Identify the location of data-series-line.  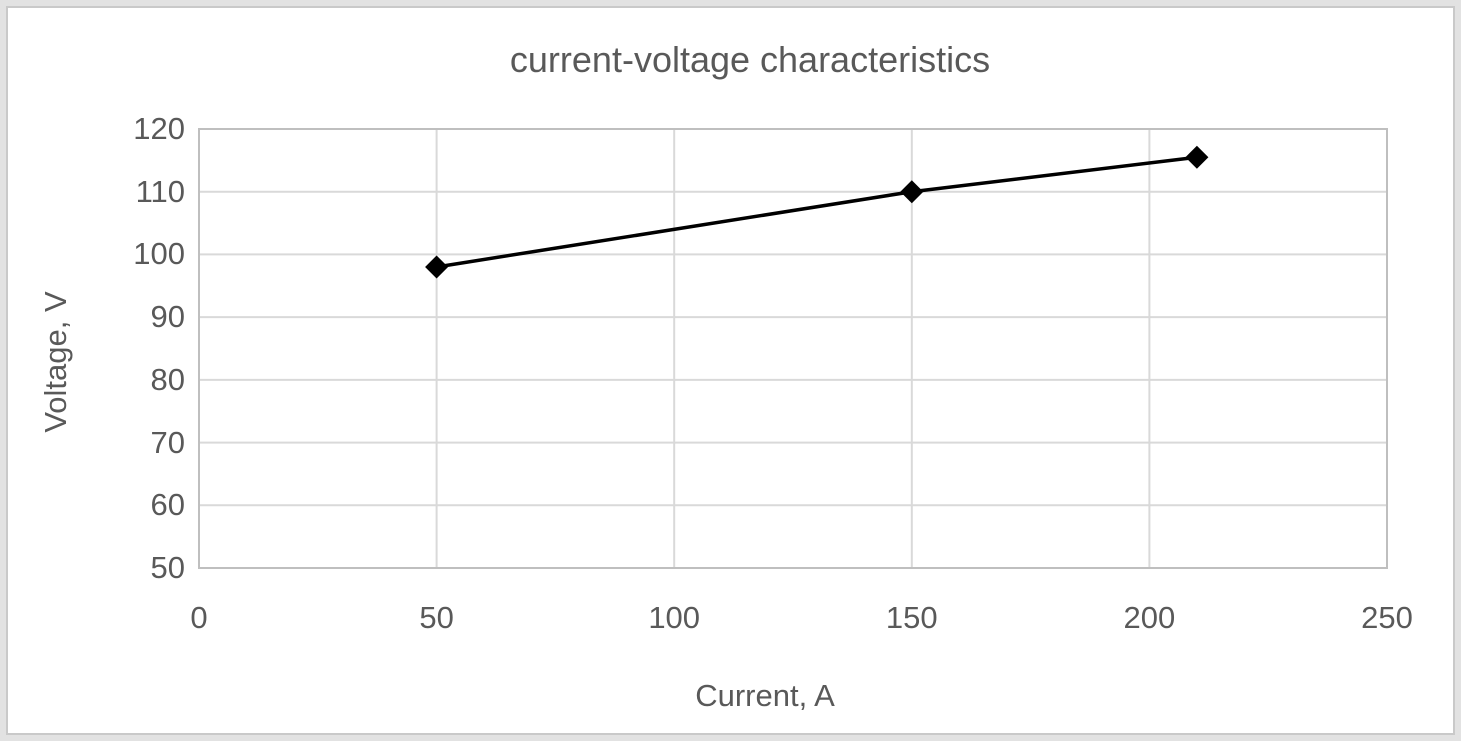
(817, 212).